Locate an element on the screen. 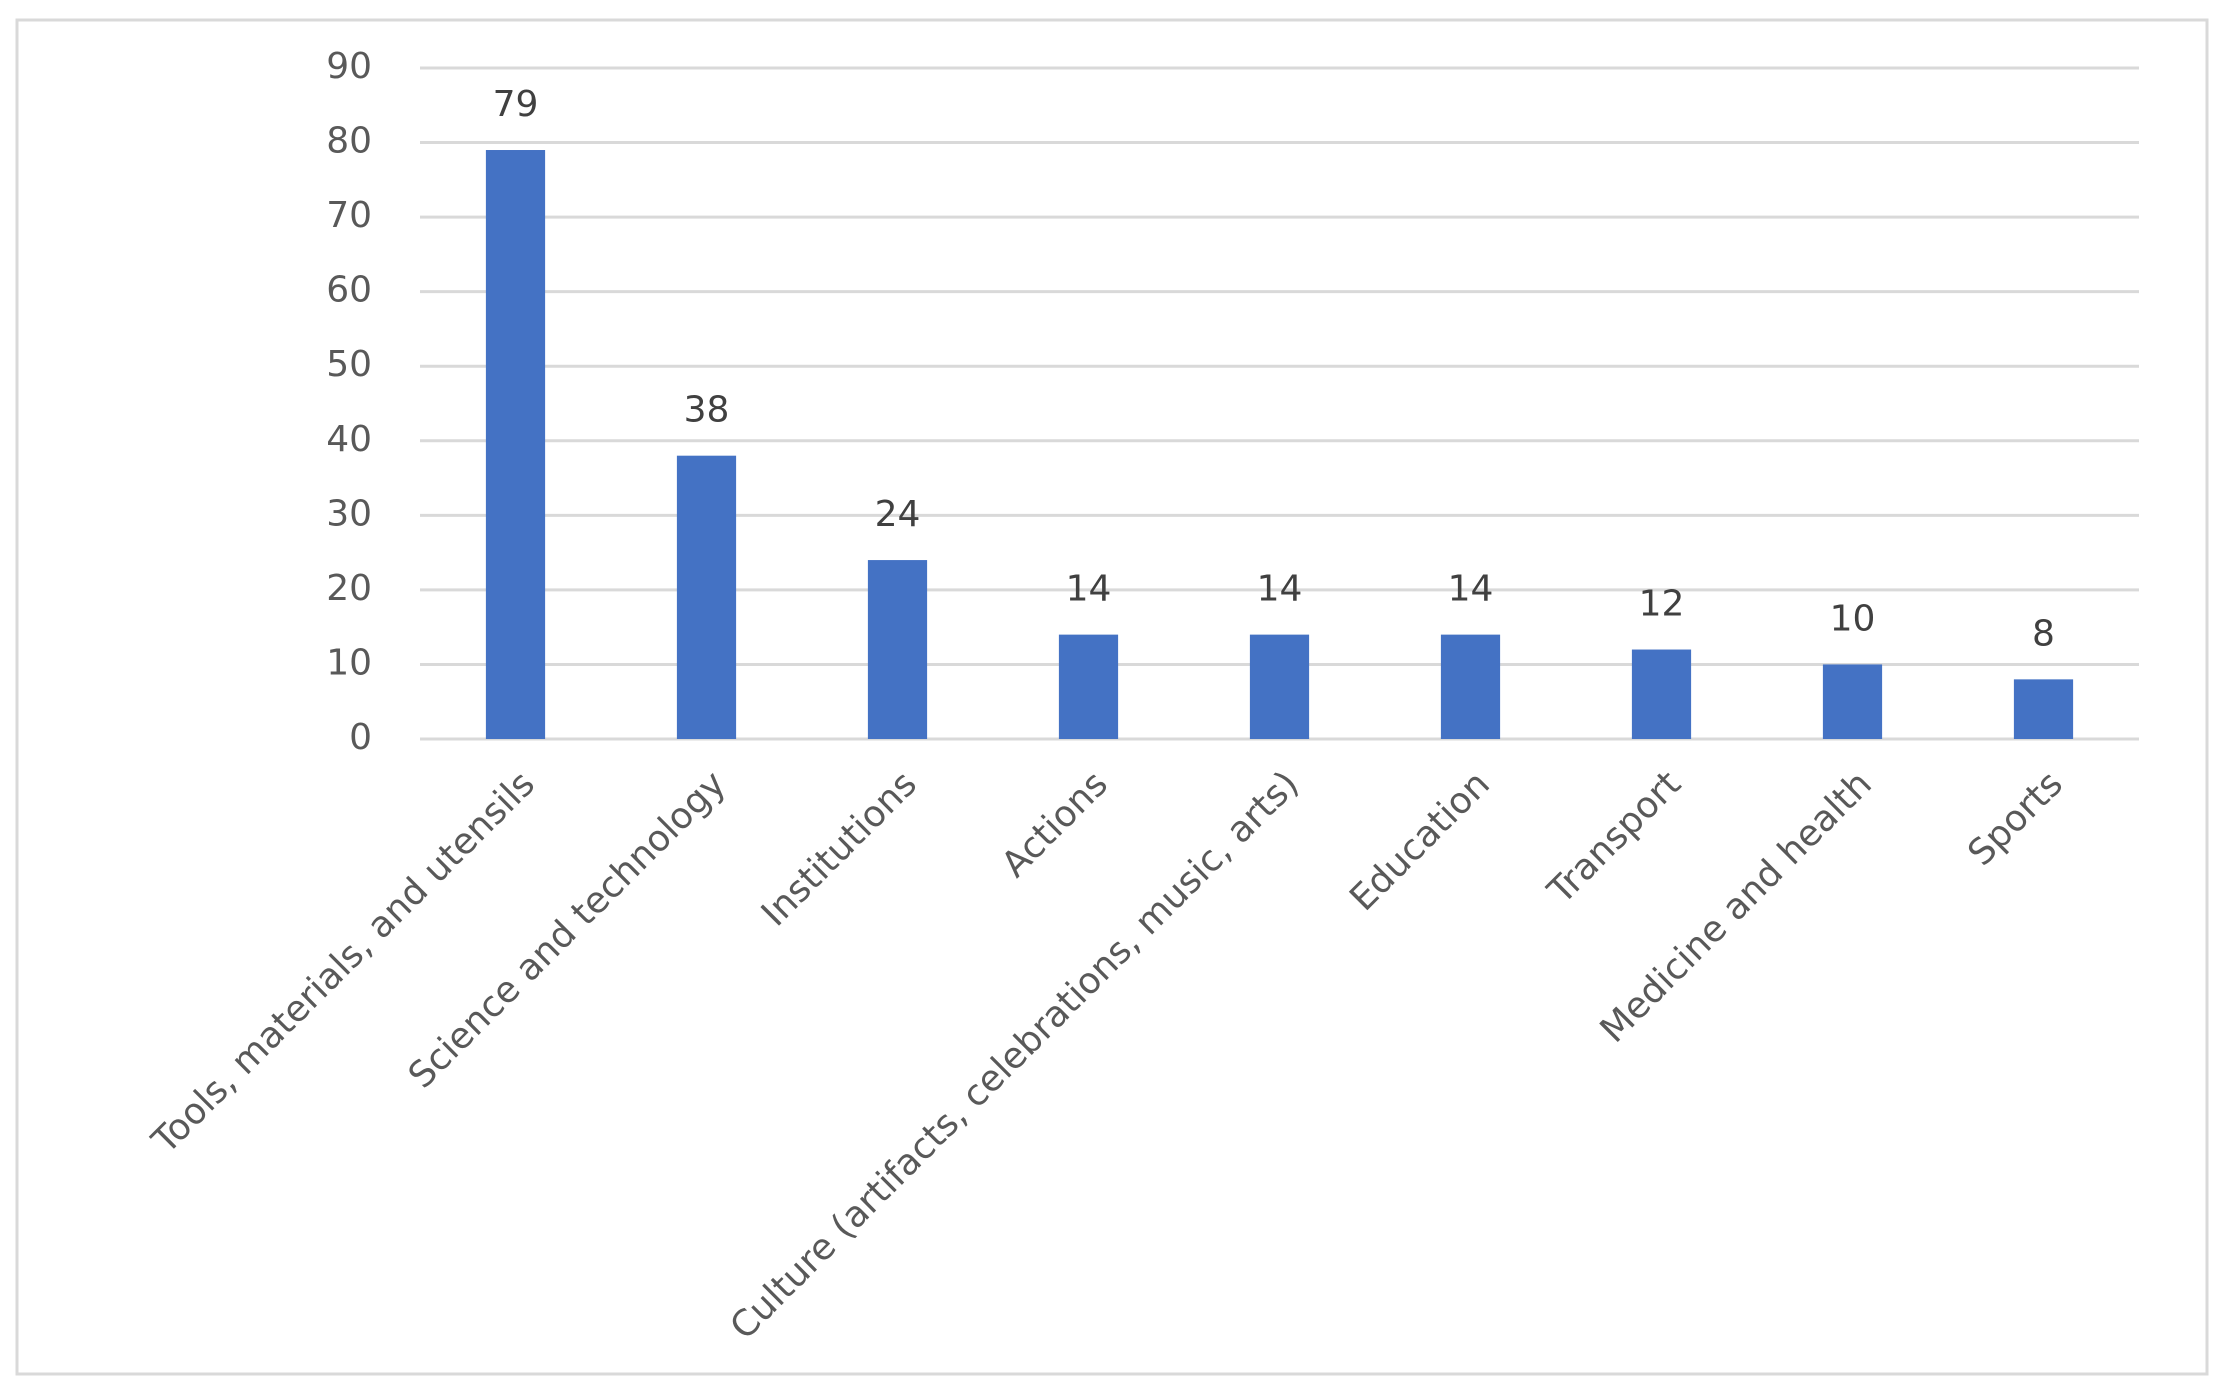  y-tick-label: 60 is located at coordinates (349, 290).